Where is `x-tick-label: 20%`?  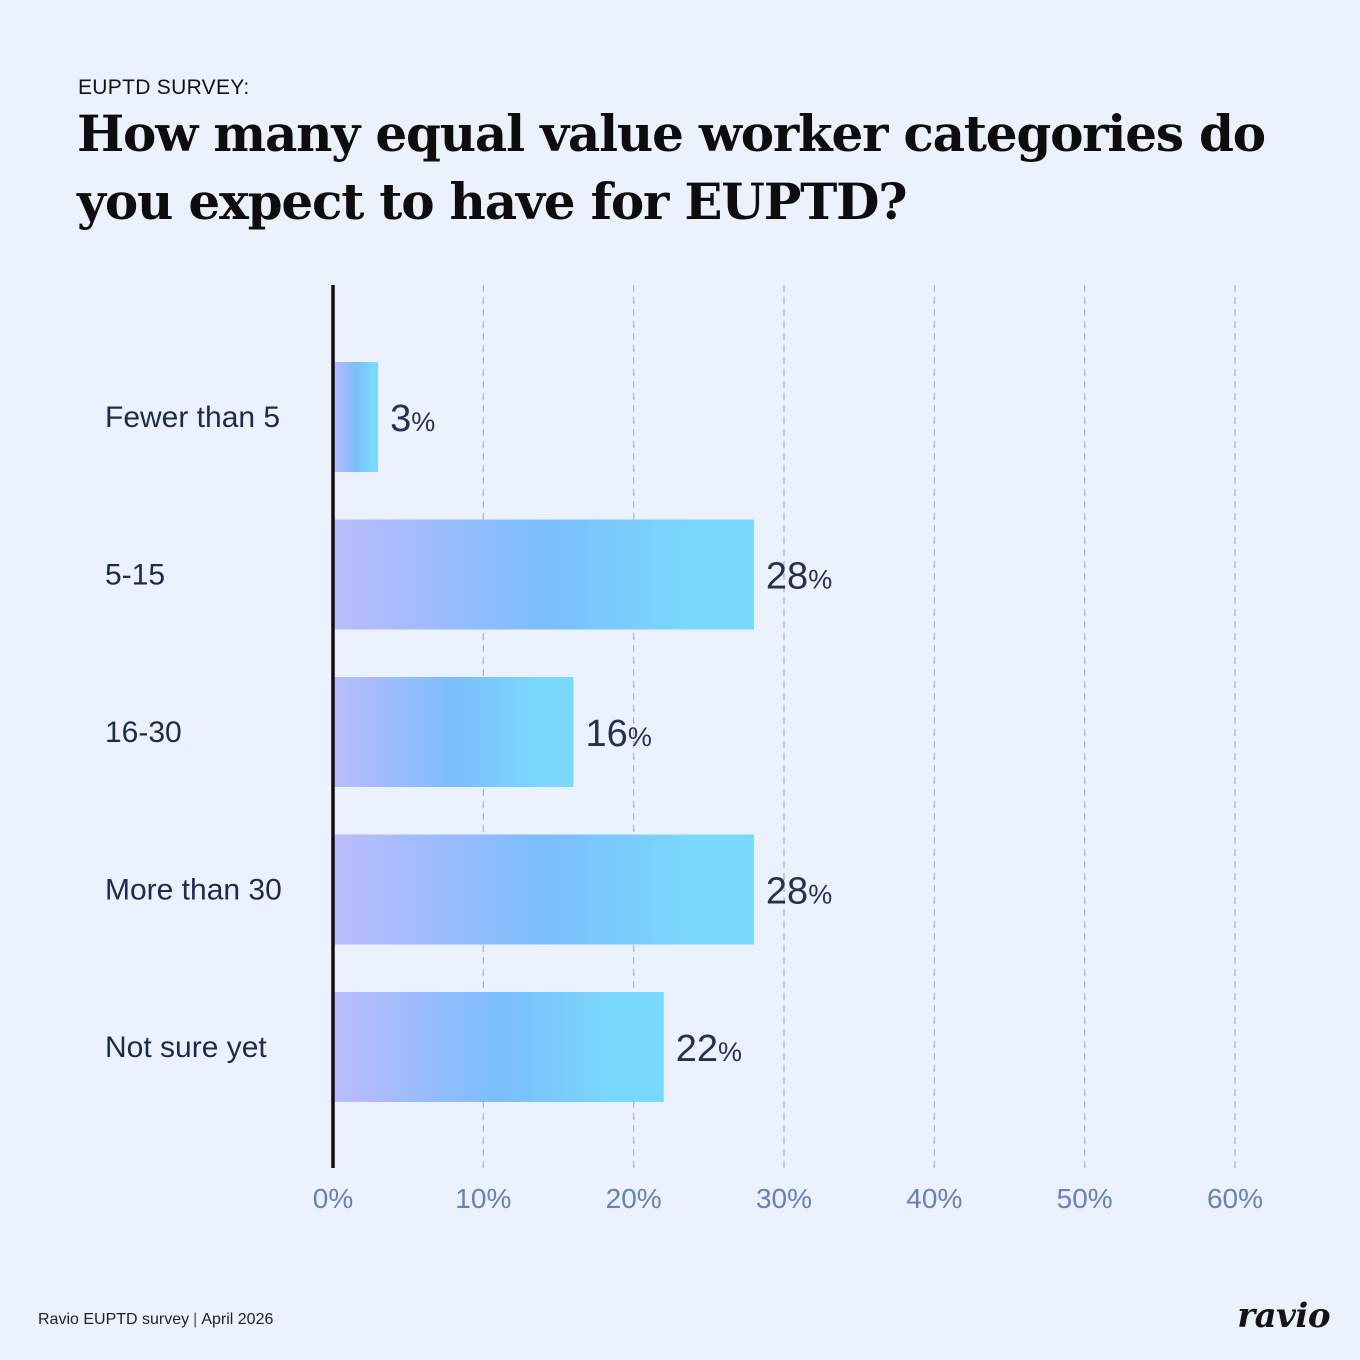 x-tick-label: 20% is located at coordinates (634, 1198).